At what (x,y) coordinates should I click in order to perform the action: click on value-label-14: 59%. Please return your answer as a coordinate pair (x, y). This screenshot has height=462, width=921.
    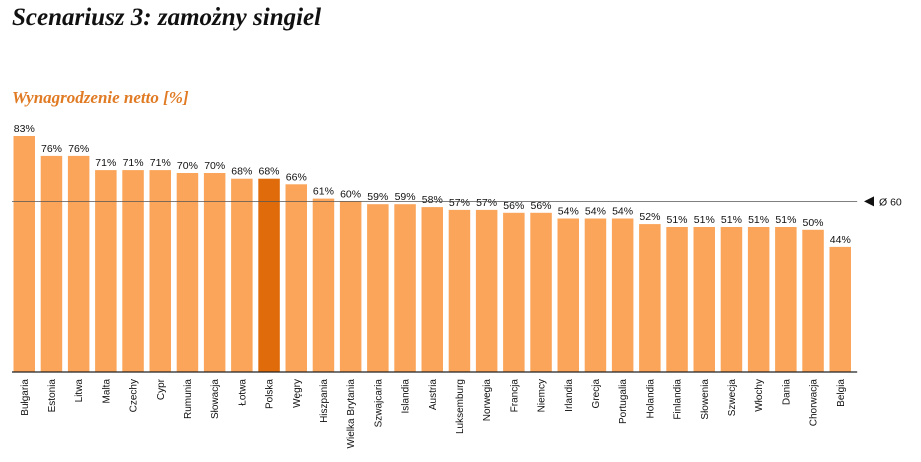
    Looking at the image, I should click on (405, 197).